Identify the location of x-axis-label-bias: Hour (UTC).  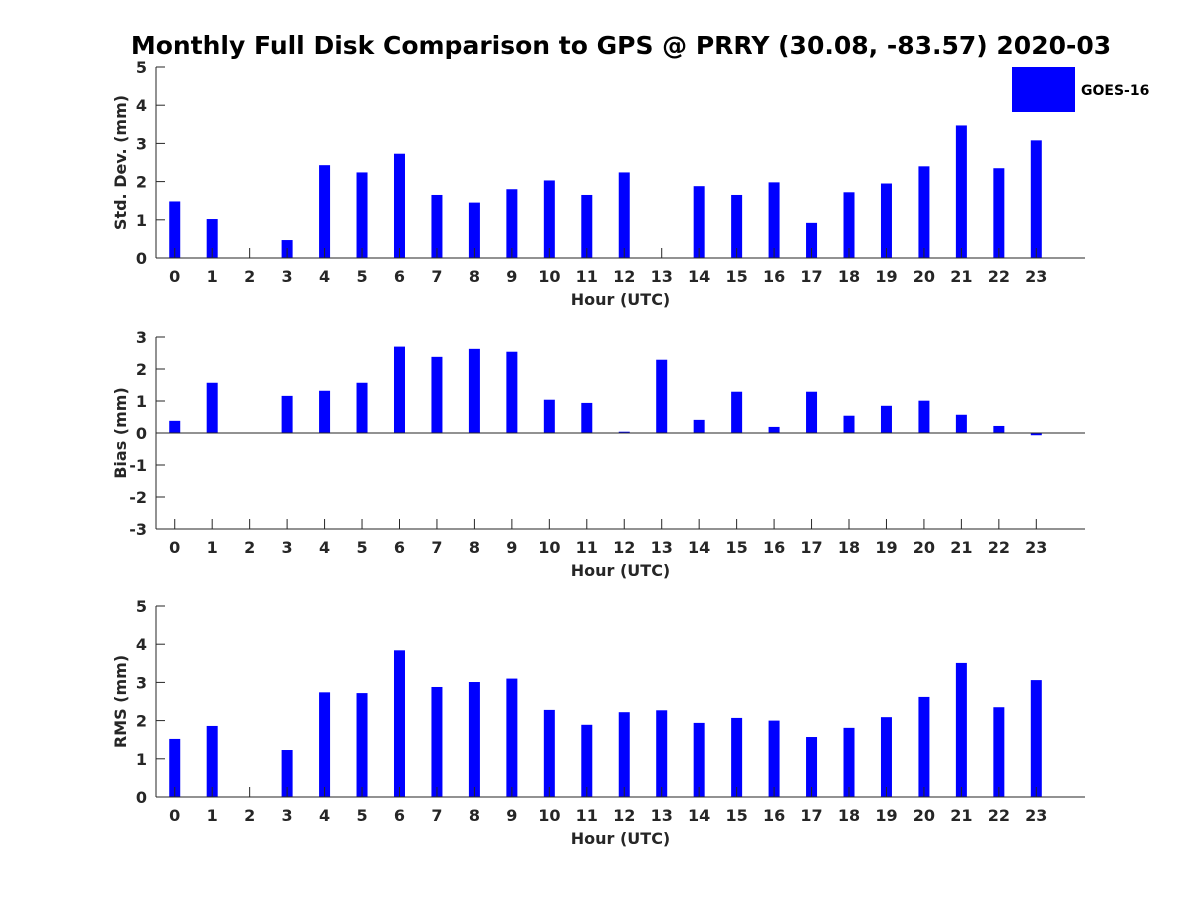
(621, 570).